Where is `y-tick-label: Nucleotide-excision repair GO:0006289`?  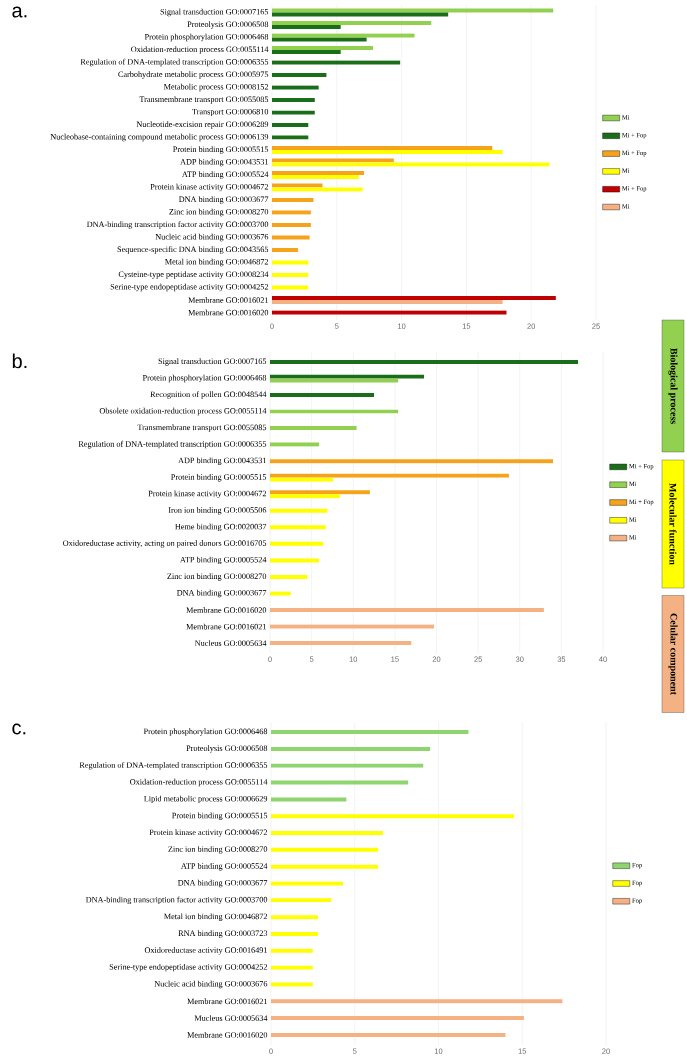
y-tick-label: Nucleotide-excision repair GO:0006289 is located at coordinates (202, 125).